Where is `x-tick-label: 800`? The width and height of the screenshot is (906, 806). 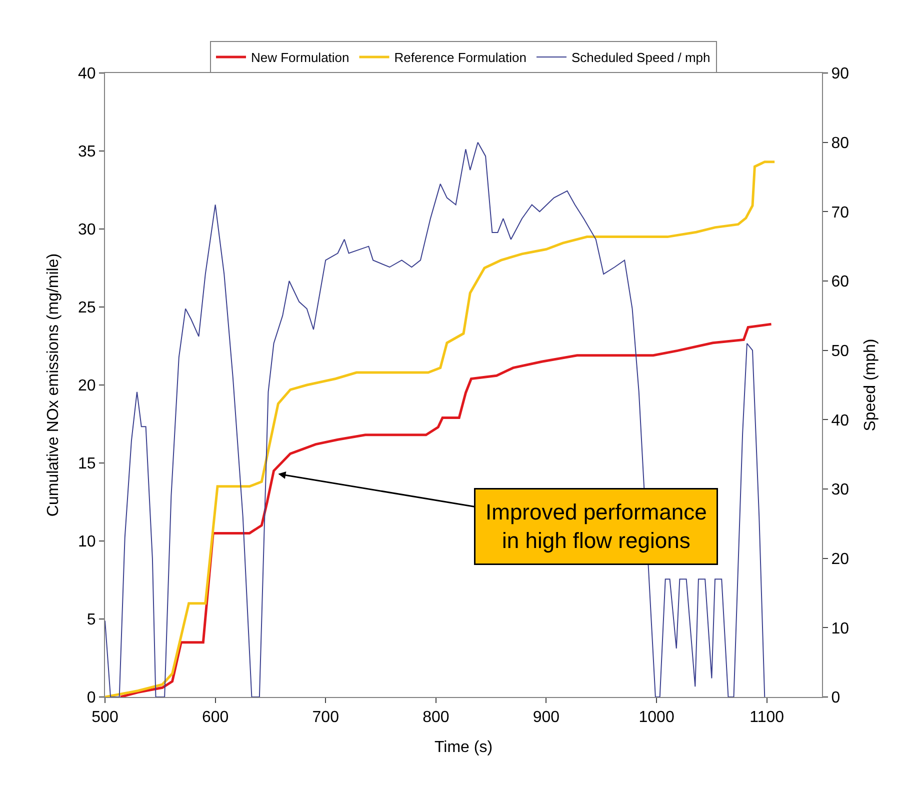 x-tick-label: 800 is located at coordinates (436, 717).